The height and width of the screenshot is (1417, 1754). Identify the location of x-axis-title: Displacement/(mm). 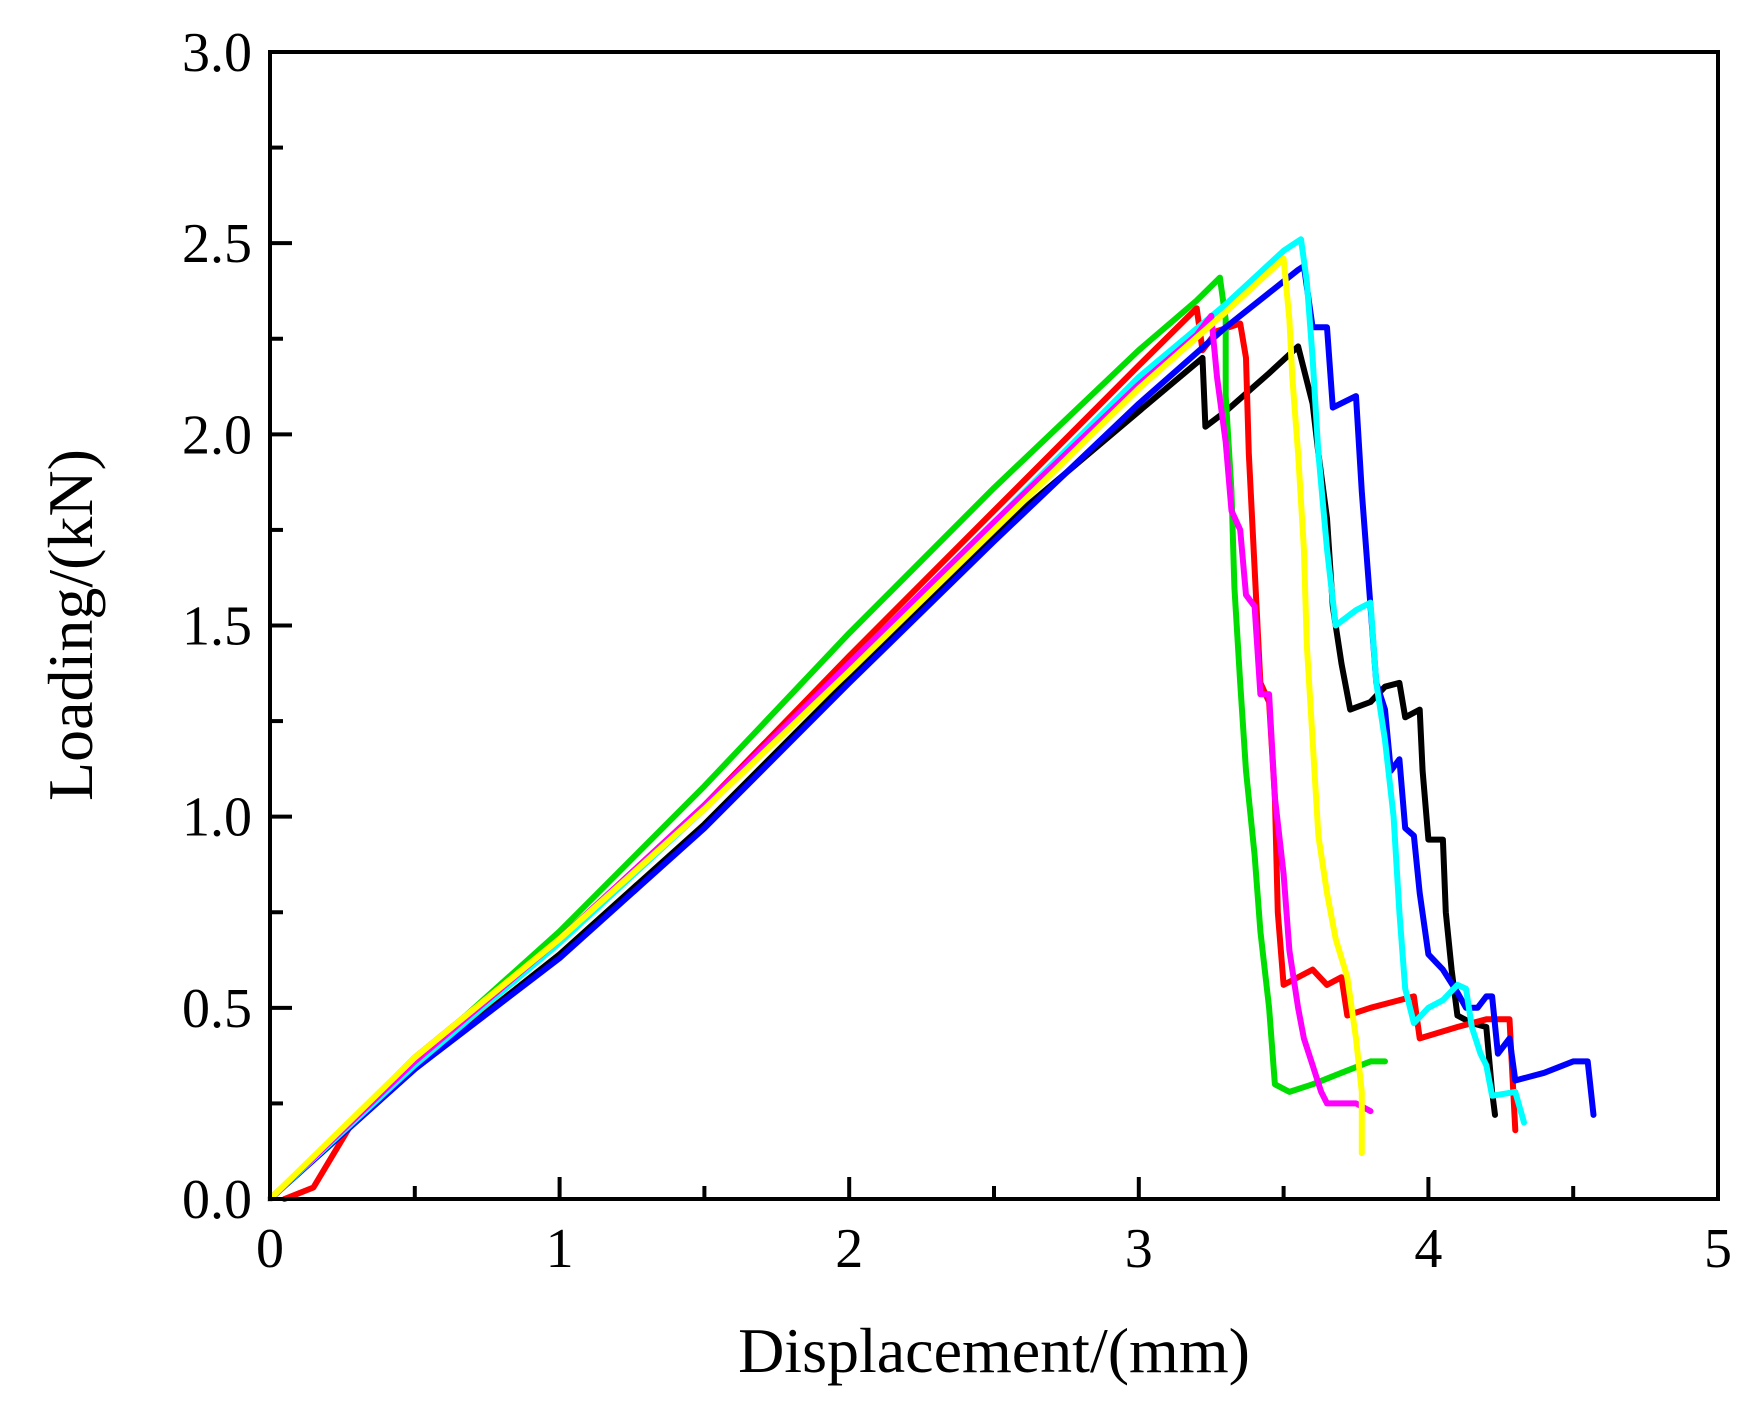
(994, 1350).